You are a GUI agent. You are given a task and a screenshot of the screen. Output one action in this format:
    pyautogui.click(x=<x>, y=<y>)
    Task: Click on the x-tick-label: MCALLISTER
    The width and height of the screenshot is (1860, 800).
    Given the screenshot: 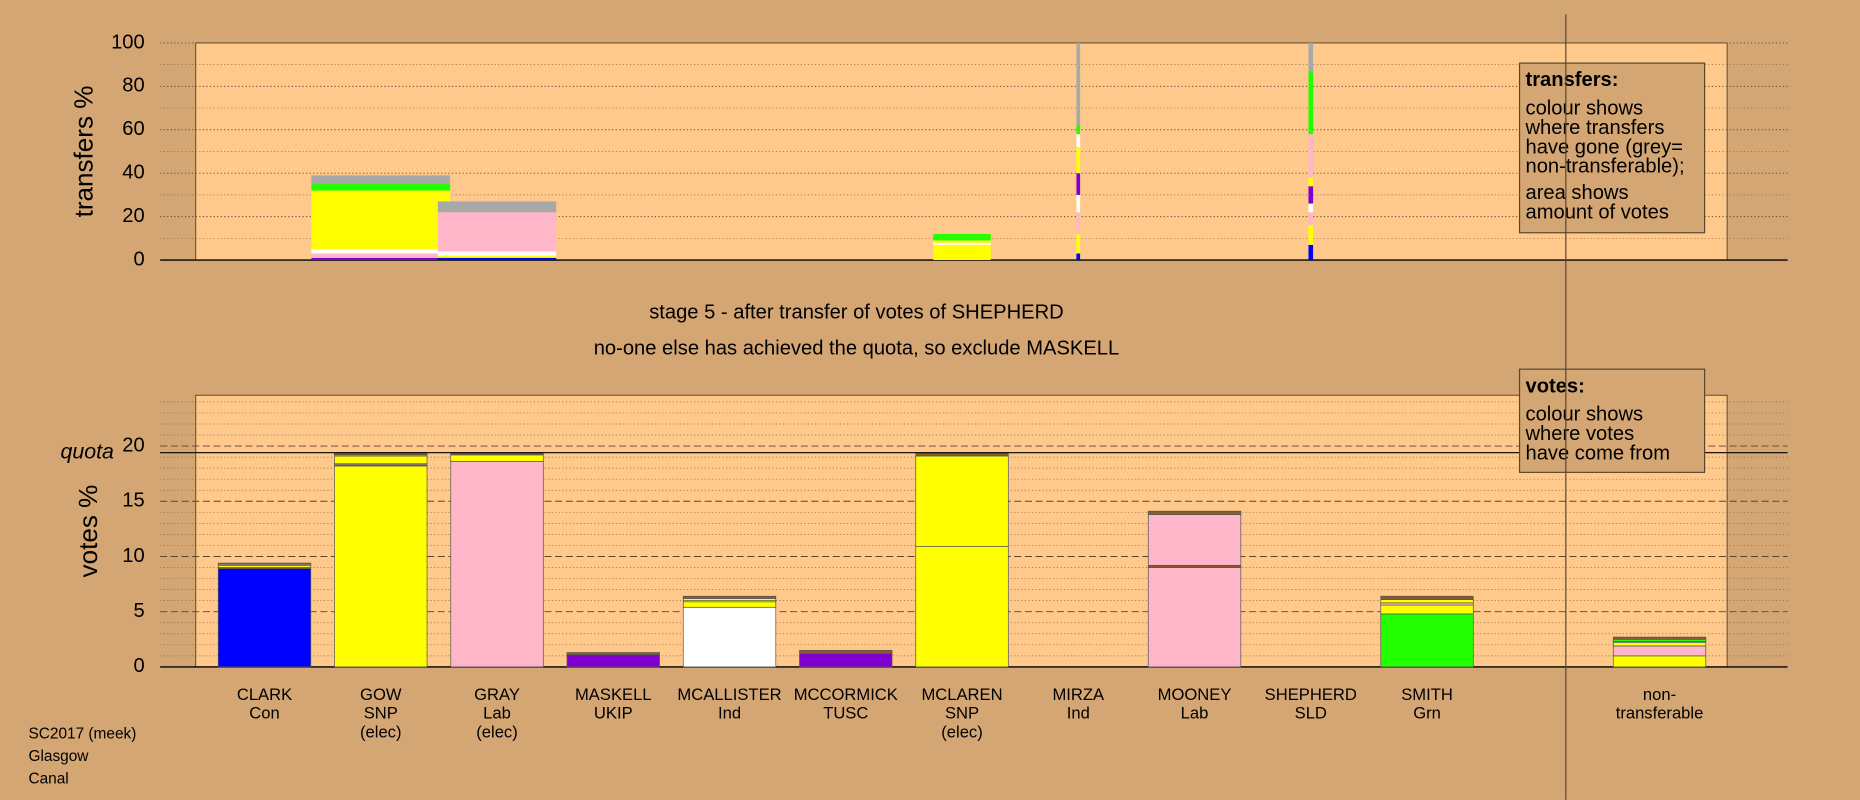 What is the action you would take?
    pyautogui.click(x=729, y=694)
    